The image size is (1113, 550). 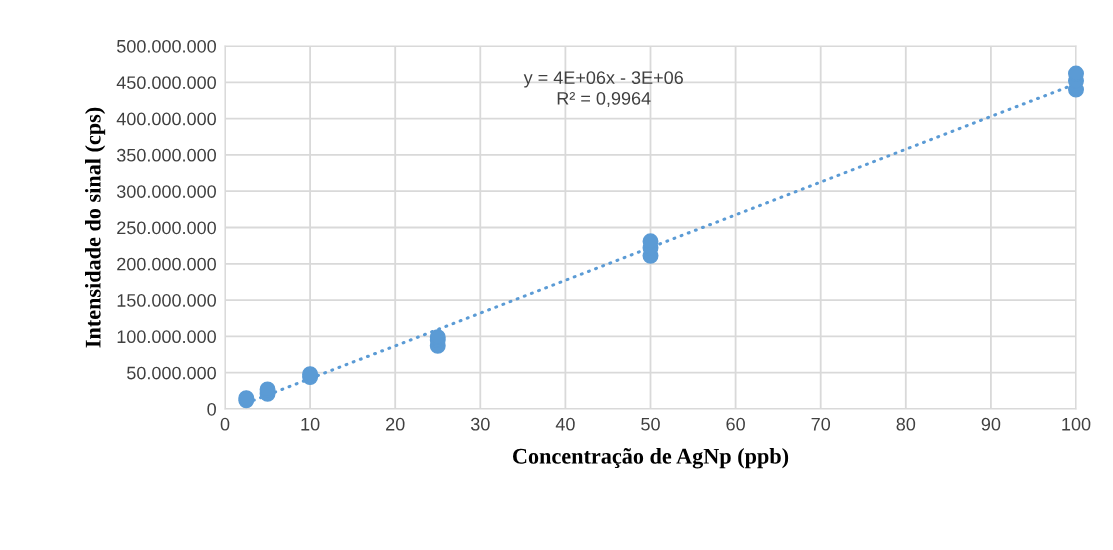 I want to click on x-tick-label: 30, so click(x=480, y=424).